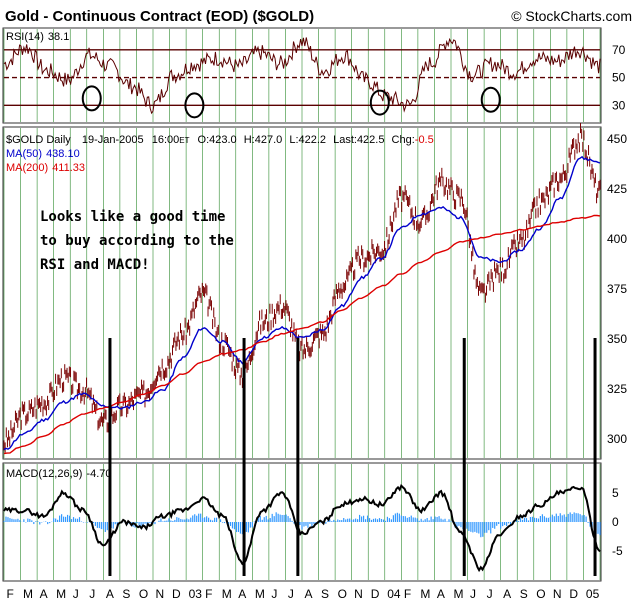 This screenshot has height=607, width=640. Describe the element at coordinates (196, 594) in the screenshot. I see `month-label: 03` at that location.